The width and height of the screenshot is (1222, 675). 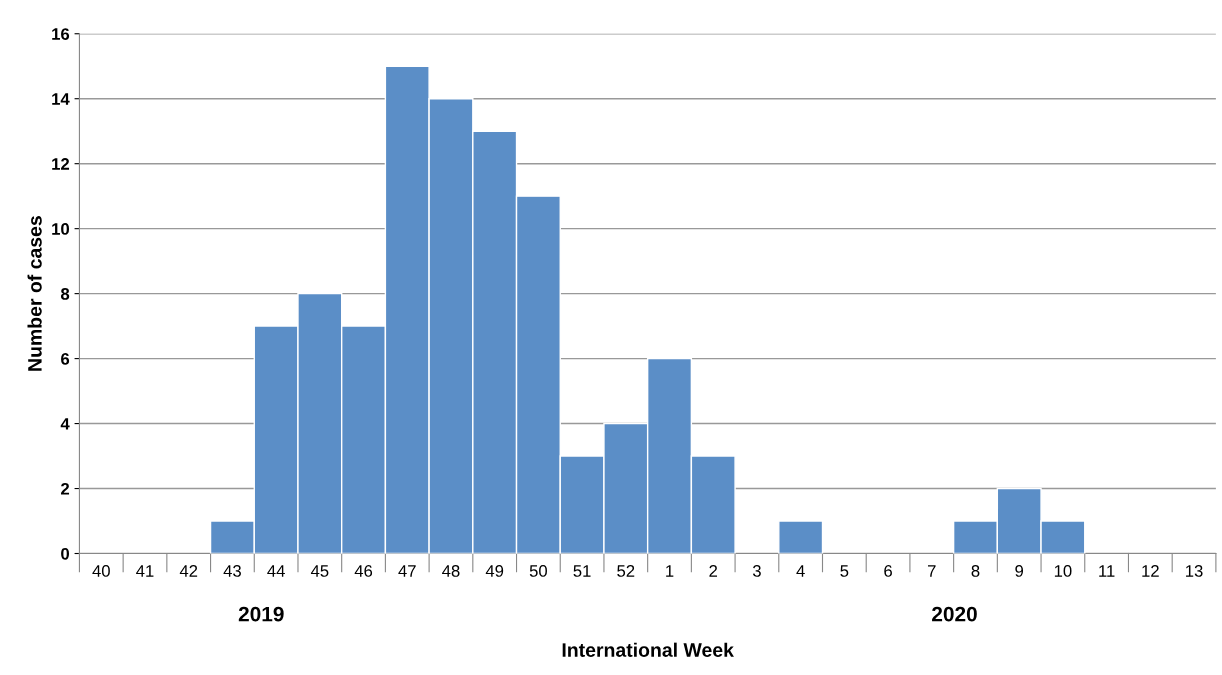 I want to click on y-tick-label: 4, so click(x=65, y=424).